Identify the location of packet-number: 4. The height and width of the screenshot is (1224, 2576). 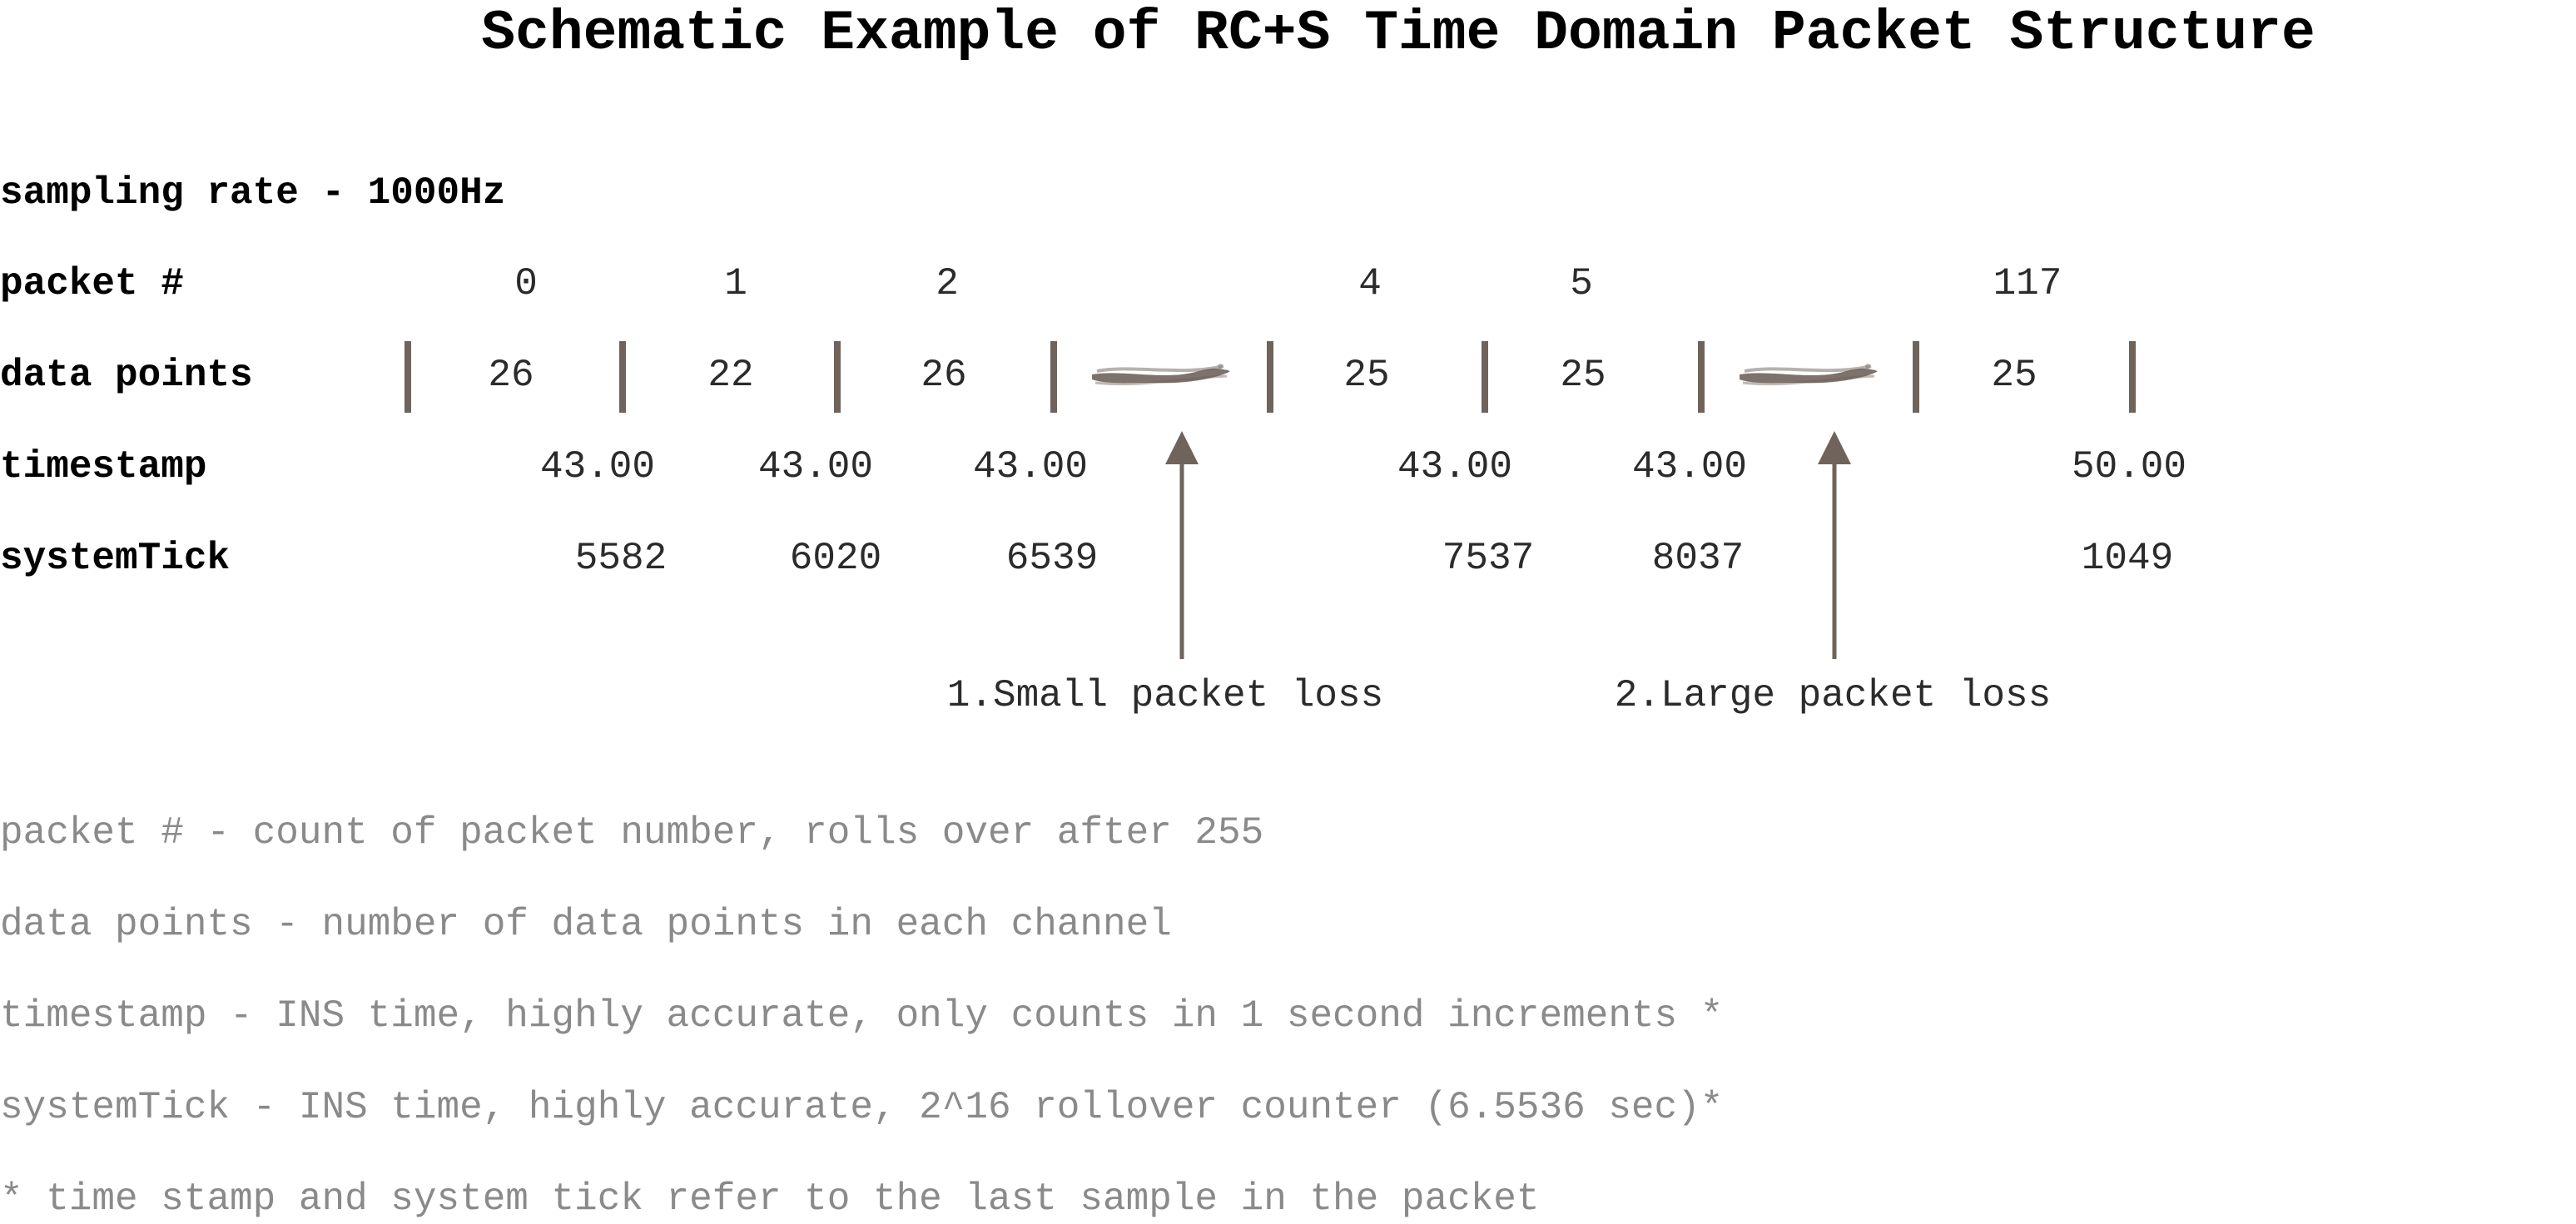
(1370, 283).